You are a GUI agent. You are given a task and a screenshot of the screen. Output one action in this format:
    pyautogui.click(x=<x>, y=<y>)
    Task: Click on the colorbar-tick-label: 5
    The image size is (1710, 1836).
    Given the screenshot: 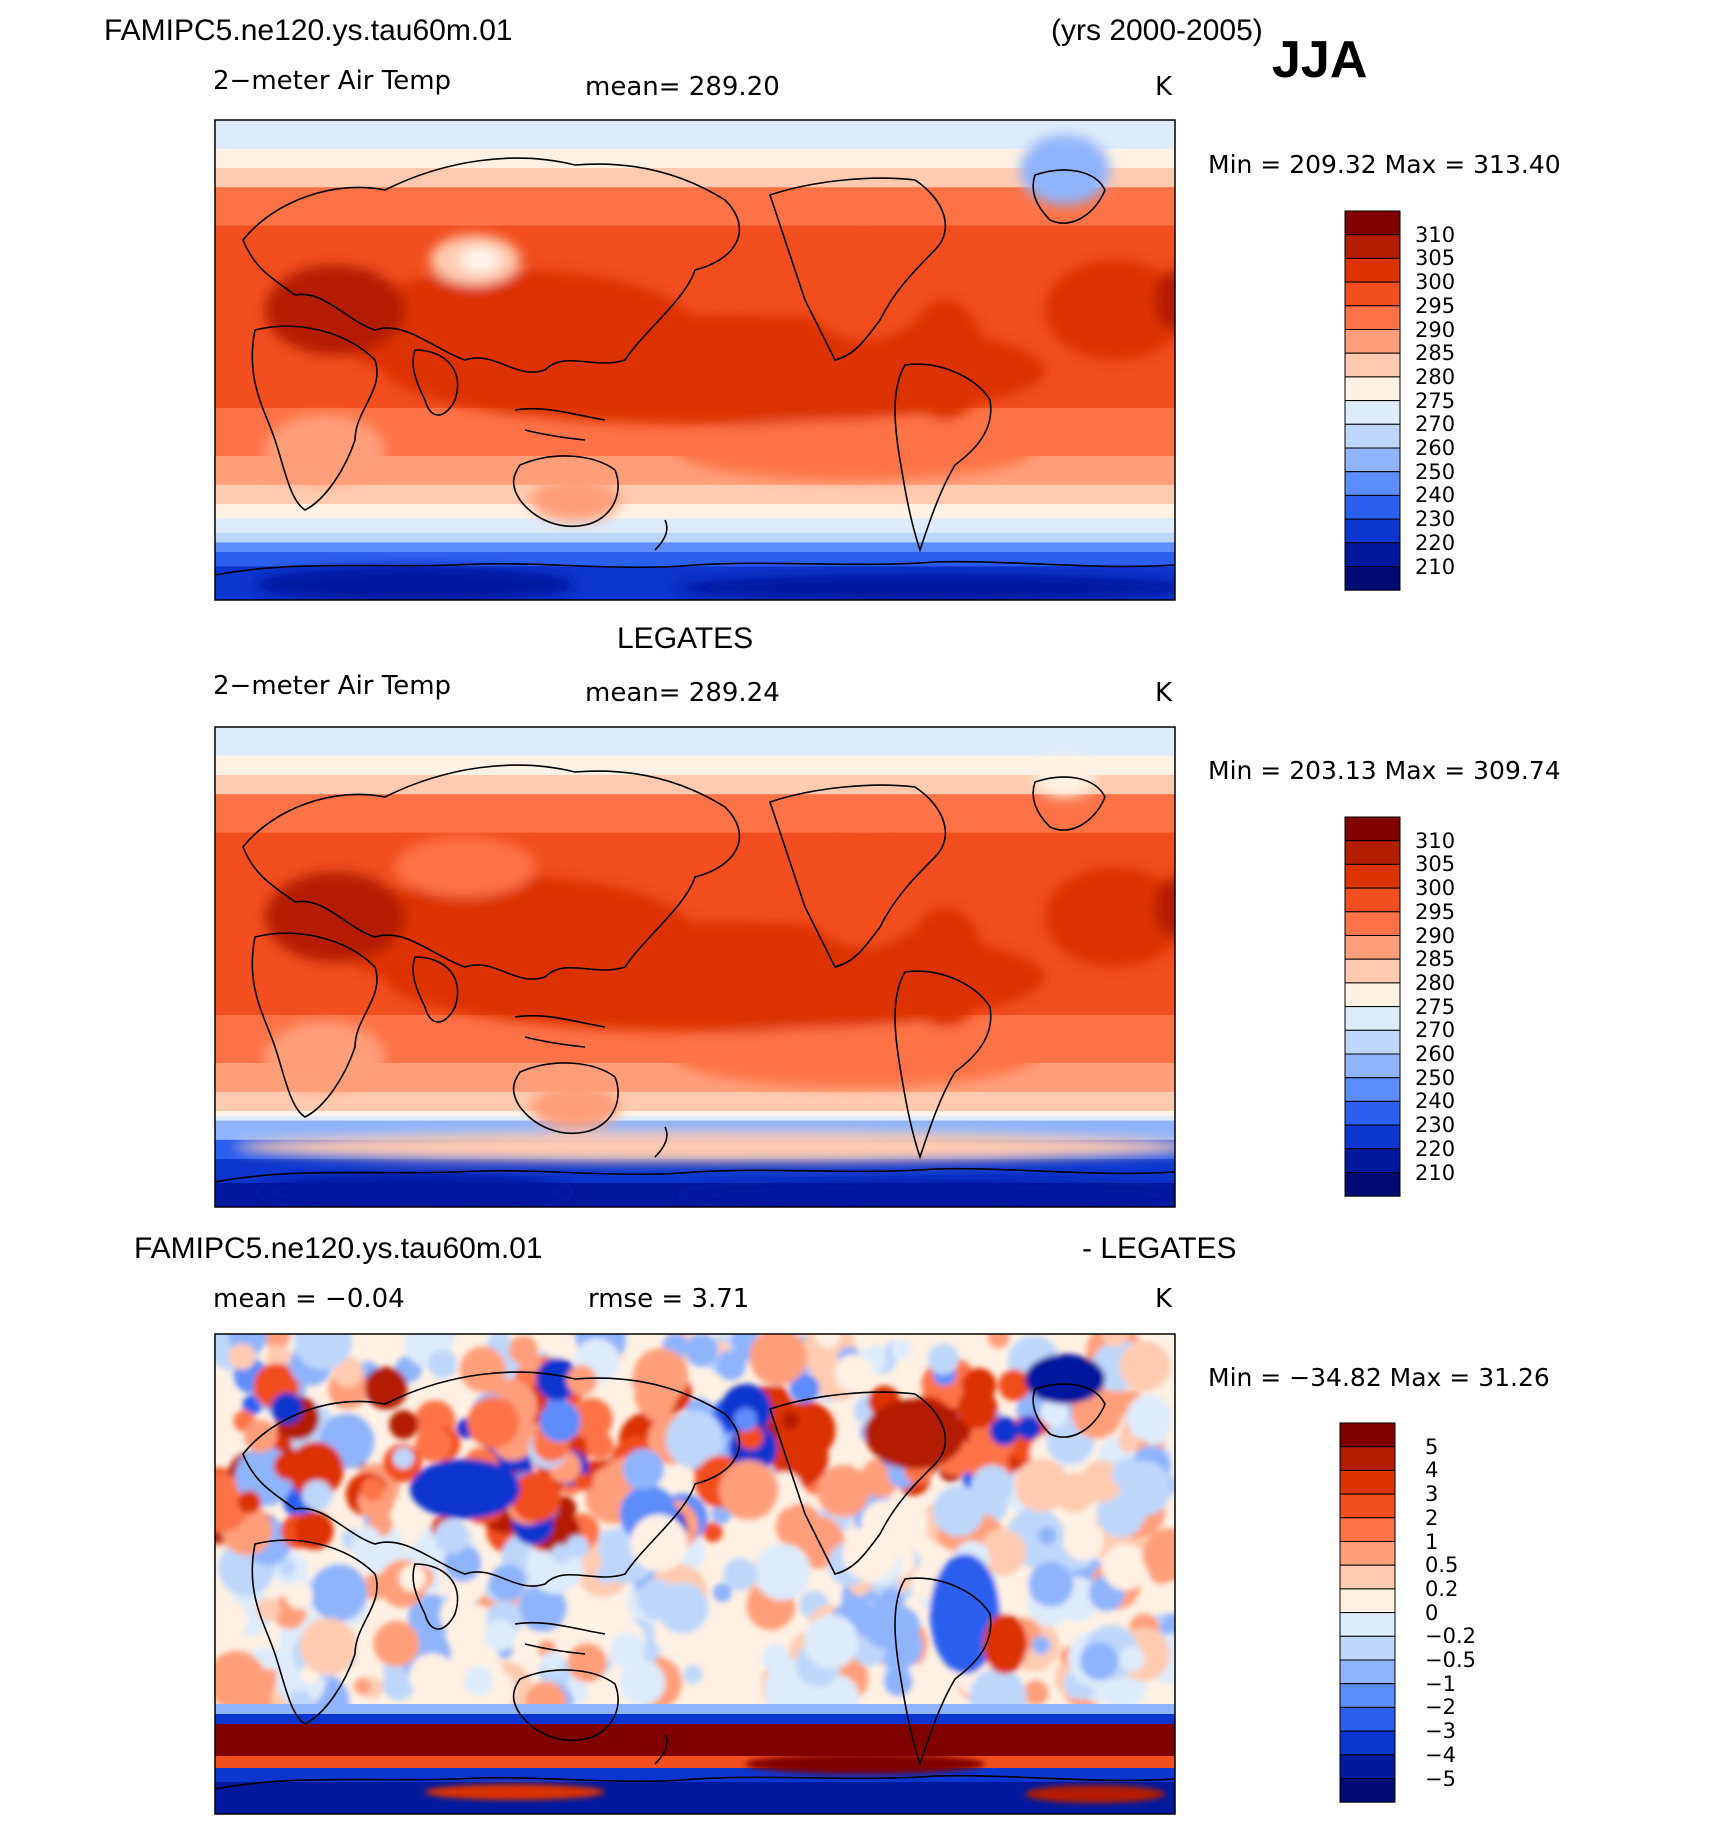 What is the action you would take?
    pyautogui.click(x=1432, y=1446)
    